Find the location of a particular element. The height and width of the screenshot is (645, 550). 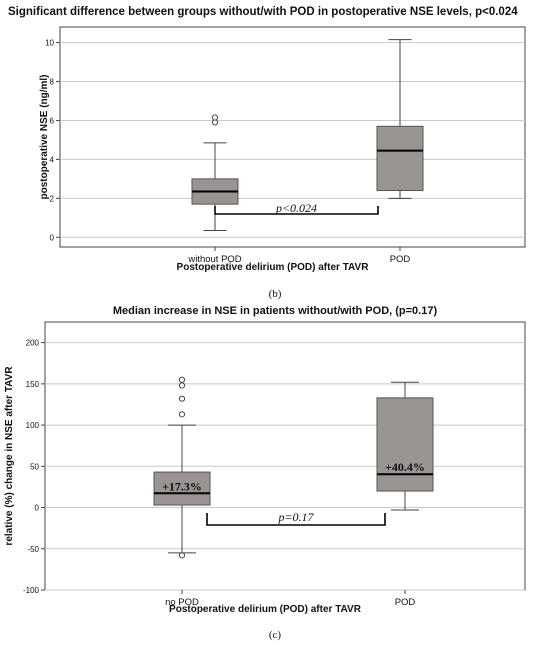

median-label: +17.3% is located at coordinates (182, 486).